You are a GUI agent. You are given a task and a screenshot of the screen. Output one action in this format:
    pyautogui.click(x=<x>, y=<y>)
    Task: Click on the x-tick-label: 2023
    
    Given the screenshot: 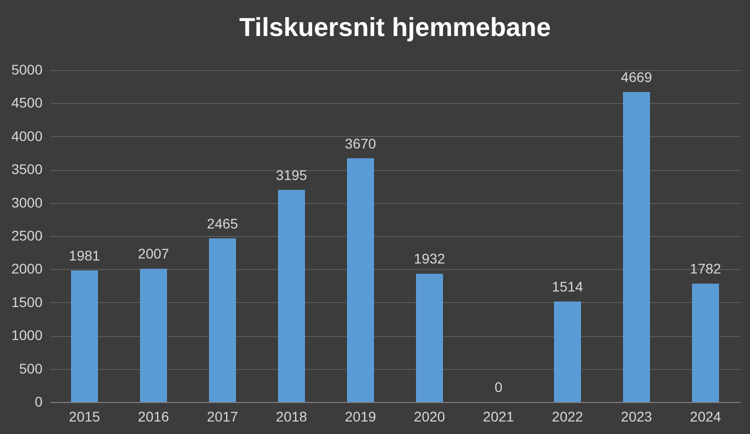 What is the action you would take?
    pyautogui.click(x=636, y=416)
    